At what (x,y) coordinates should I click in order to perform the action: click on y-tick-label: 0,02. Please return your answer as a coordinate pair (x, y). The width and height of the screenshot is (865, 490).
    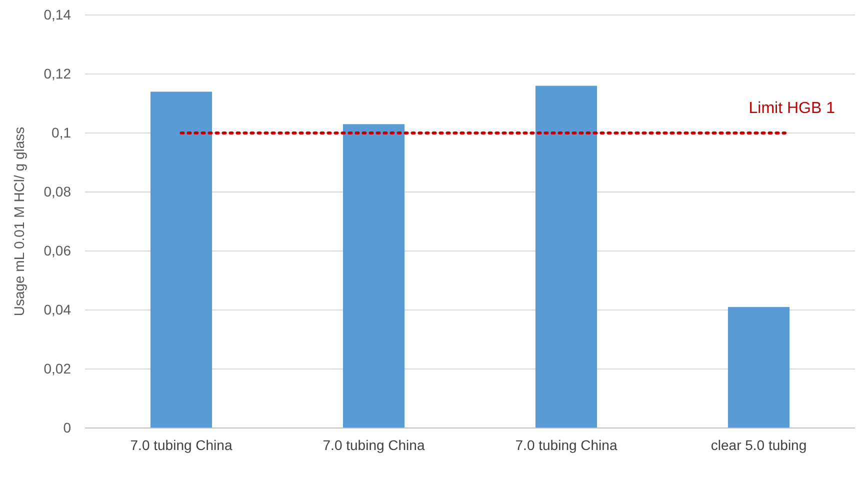
    Looking at the image, I should click on (58, 368).